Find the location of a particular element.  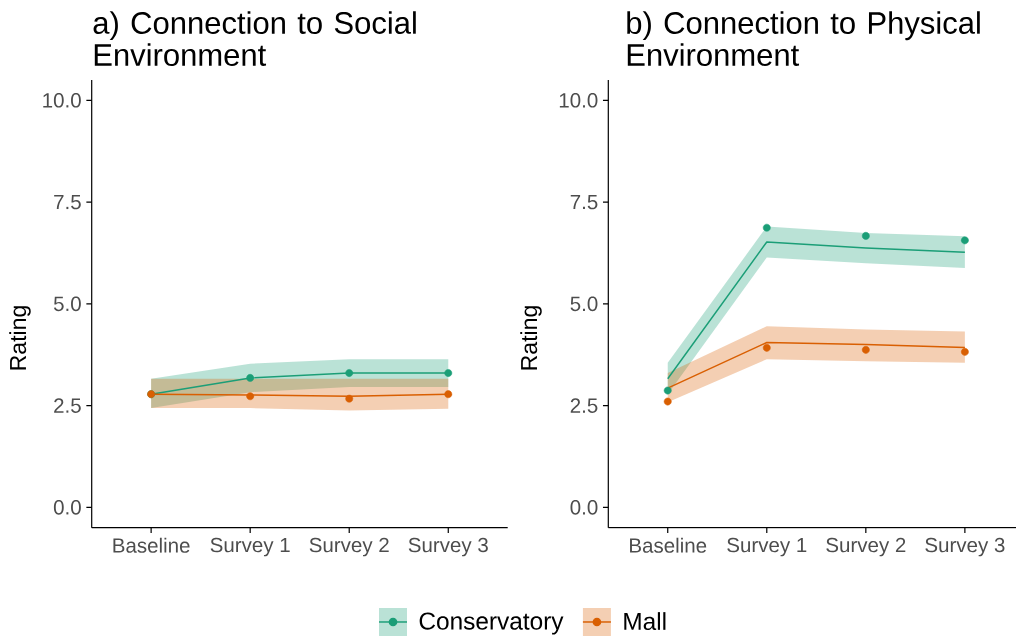

legend-label: Mall is located at coordinates (645, 621).